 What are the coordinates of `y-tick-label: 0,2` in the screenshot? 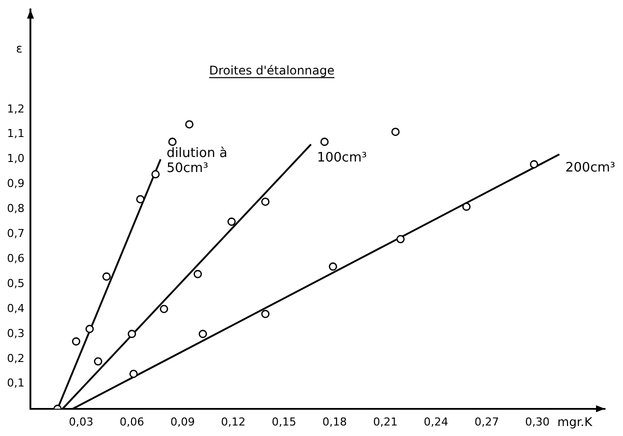 It's located at (15, 358).